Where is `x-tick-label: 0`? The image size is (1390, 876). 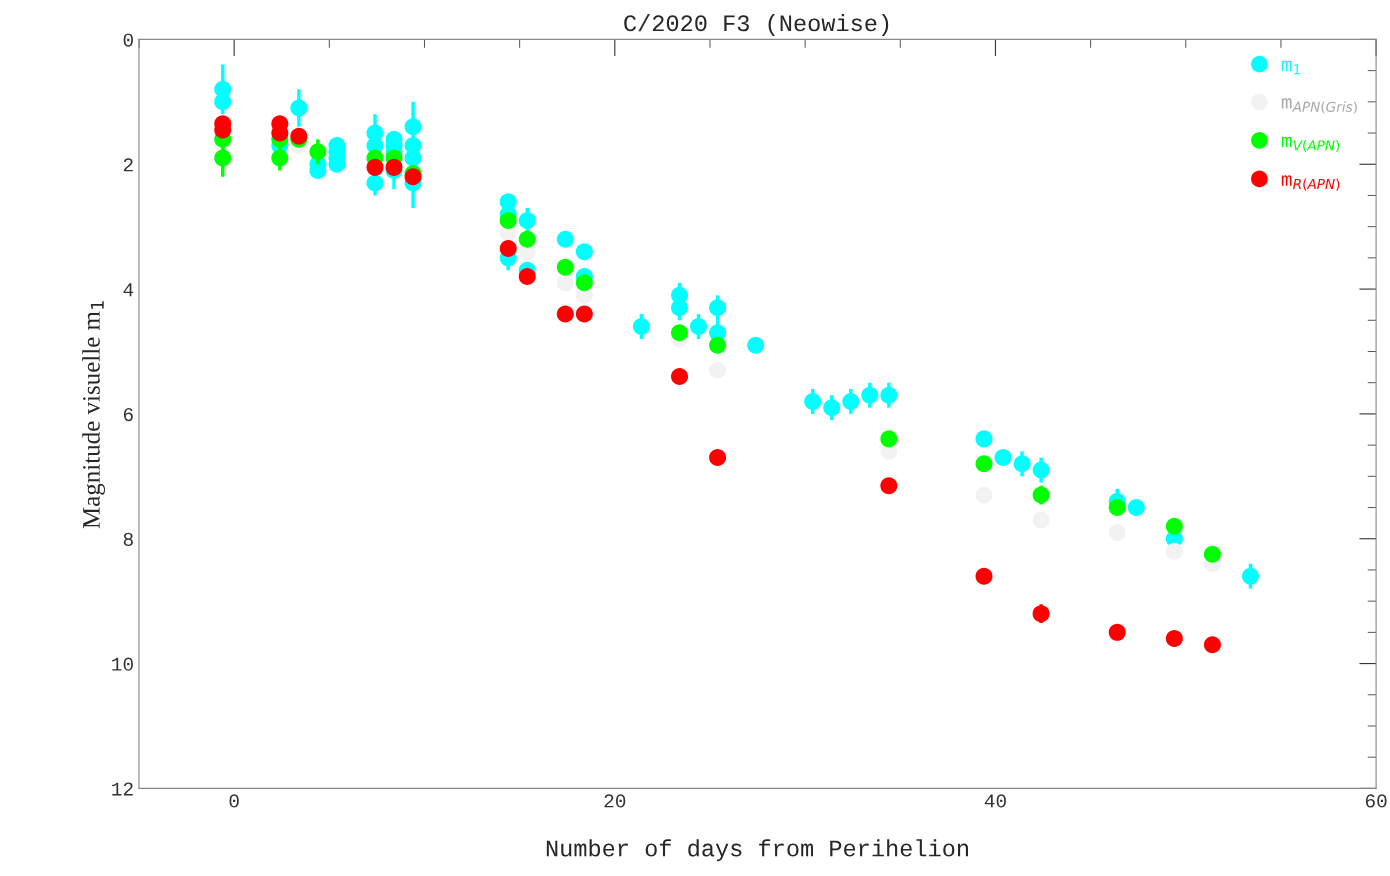
x-tick-label: 0 is located at coordinates (234, 801).